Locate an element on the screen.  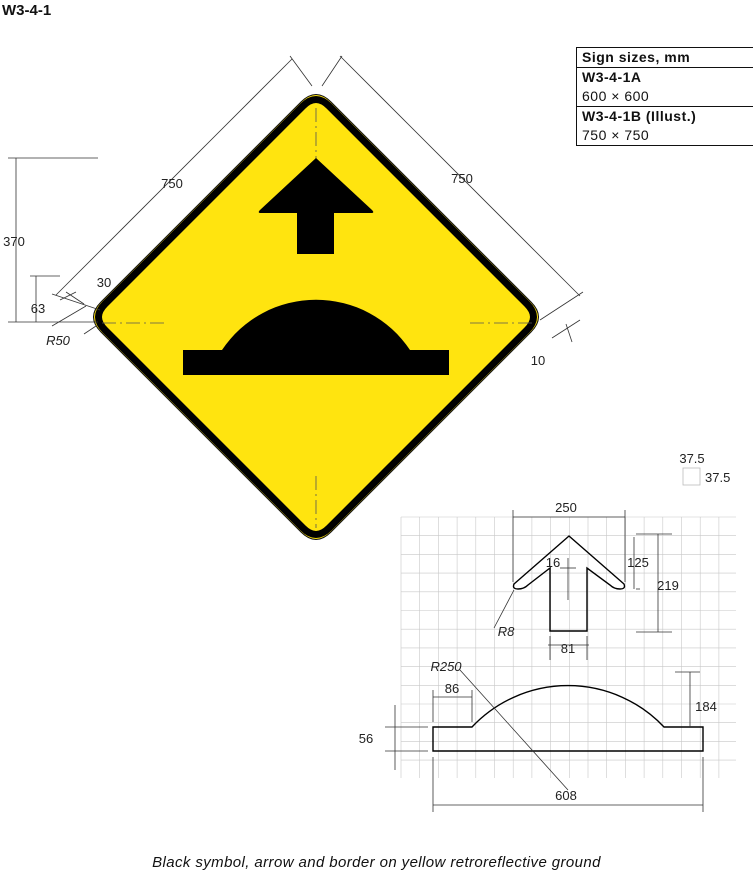
grid-cell-width: 37.5 is located at coordinates (691, 458).